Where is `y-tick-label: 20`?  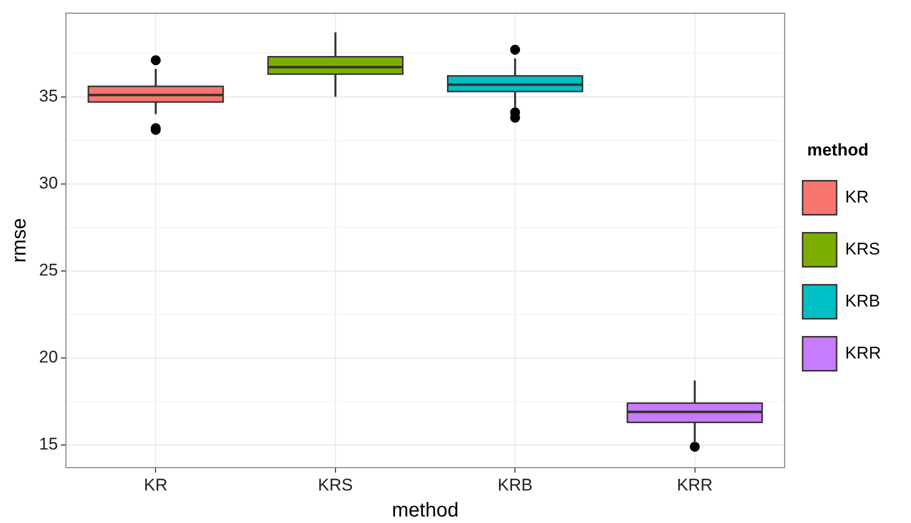 y-tick-label: 20 is located at coordinates (48, 357).